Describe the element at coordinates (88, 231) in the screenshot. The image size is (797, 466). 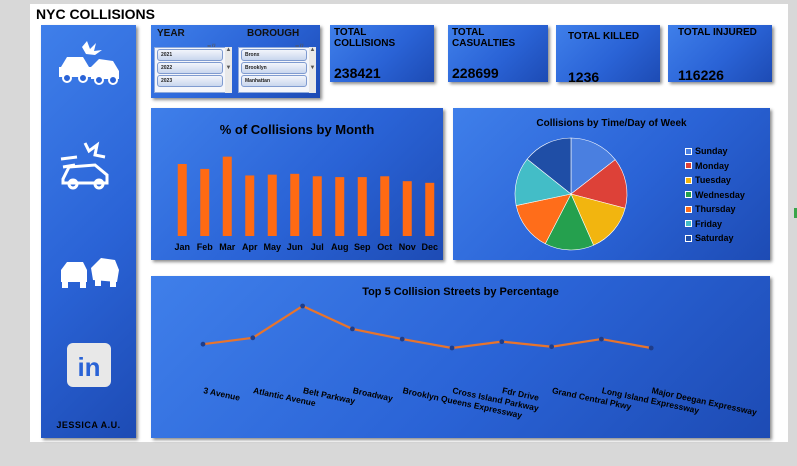
I see `sidebar: in JESSICA A.U.` at that location.